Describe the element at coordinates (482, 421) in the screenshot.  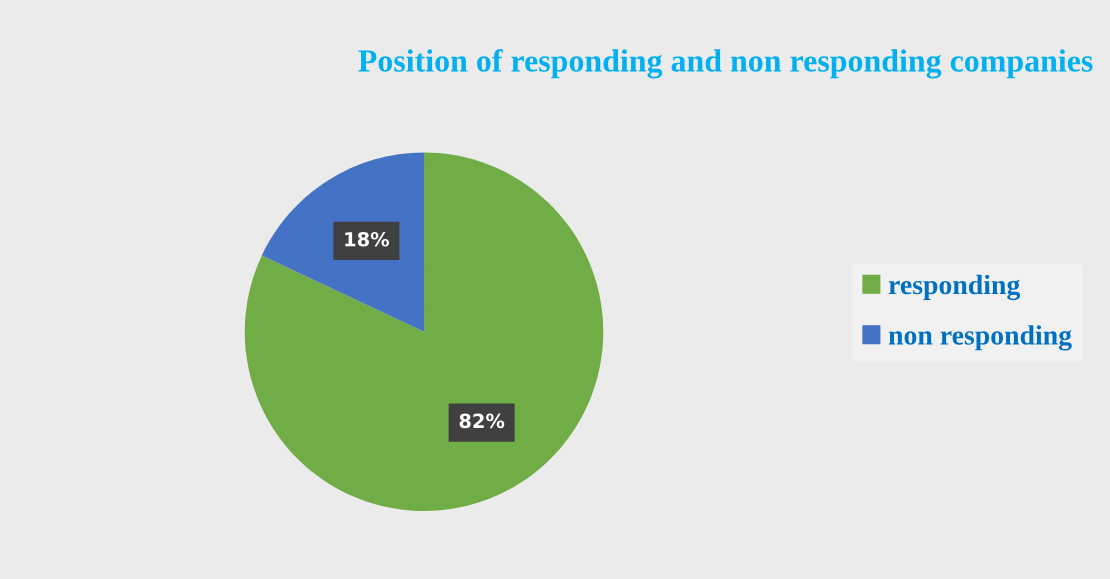
I see `data-label: 82%` at that location.